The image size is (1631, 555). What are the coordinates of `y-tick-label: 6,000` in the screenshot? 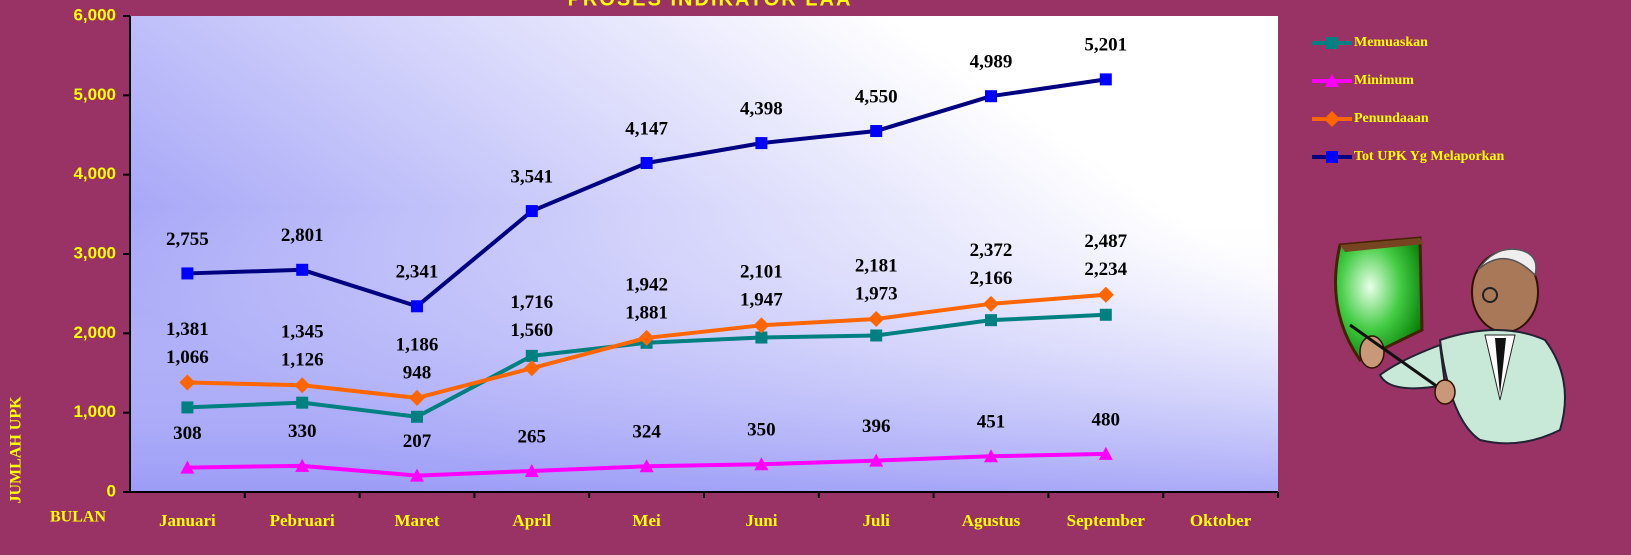 It's located at (94, 14).